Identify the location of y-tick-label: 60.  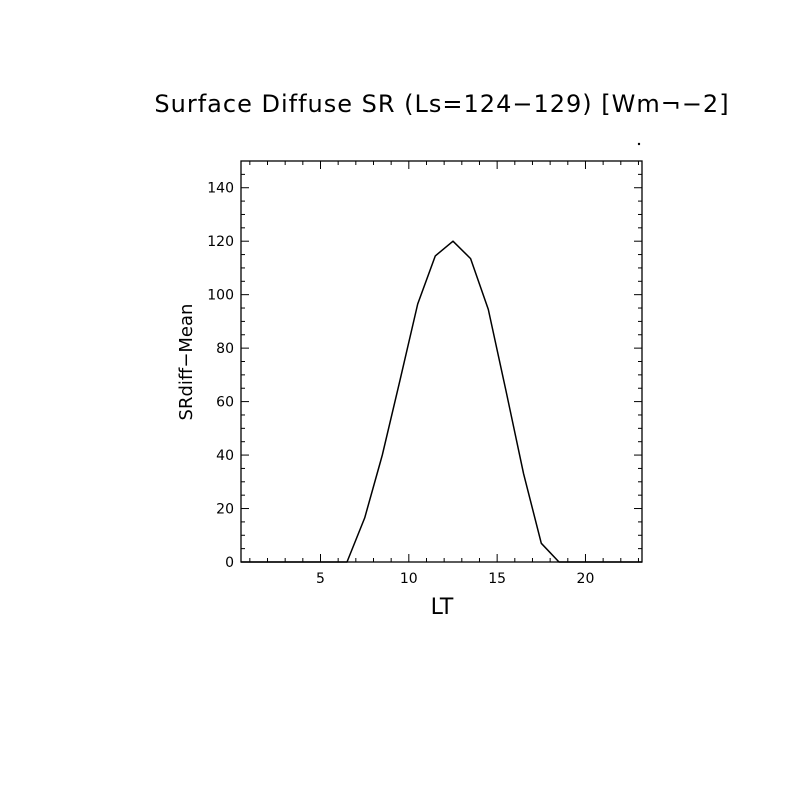
(225, 403).